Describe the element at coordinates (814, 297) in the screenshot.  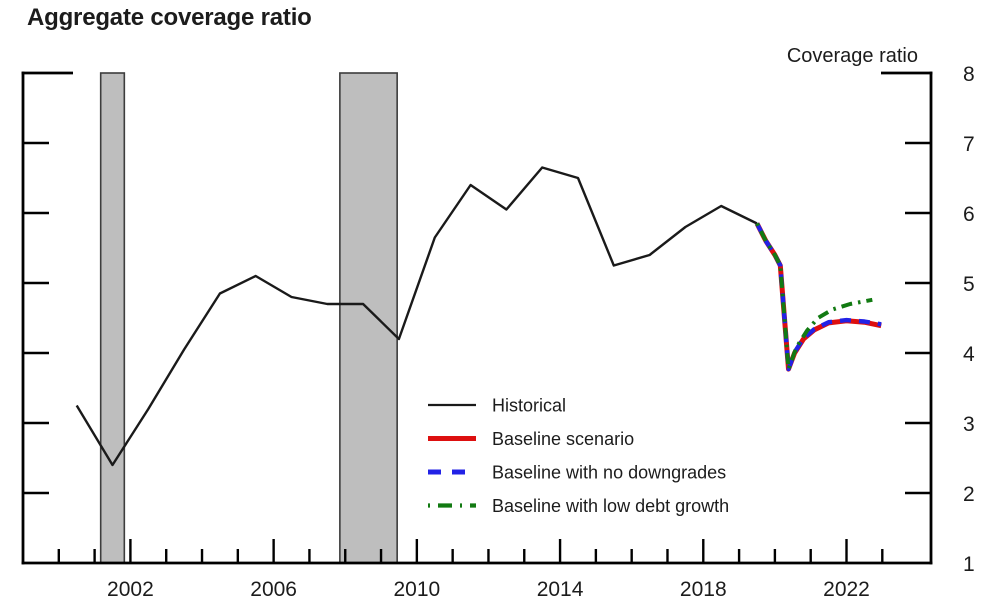
I see `series-line-baseline-with-low-debt-growth` at that location.